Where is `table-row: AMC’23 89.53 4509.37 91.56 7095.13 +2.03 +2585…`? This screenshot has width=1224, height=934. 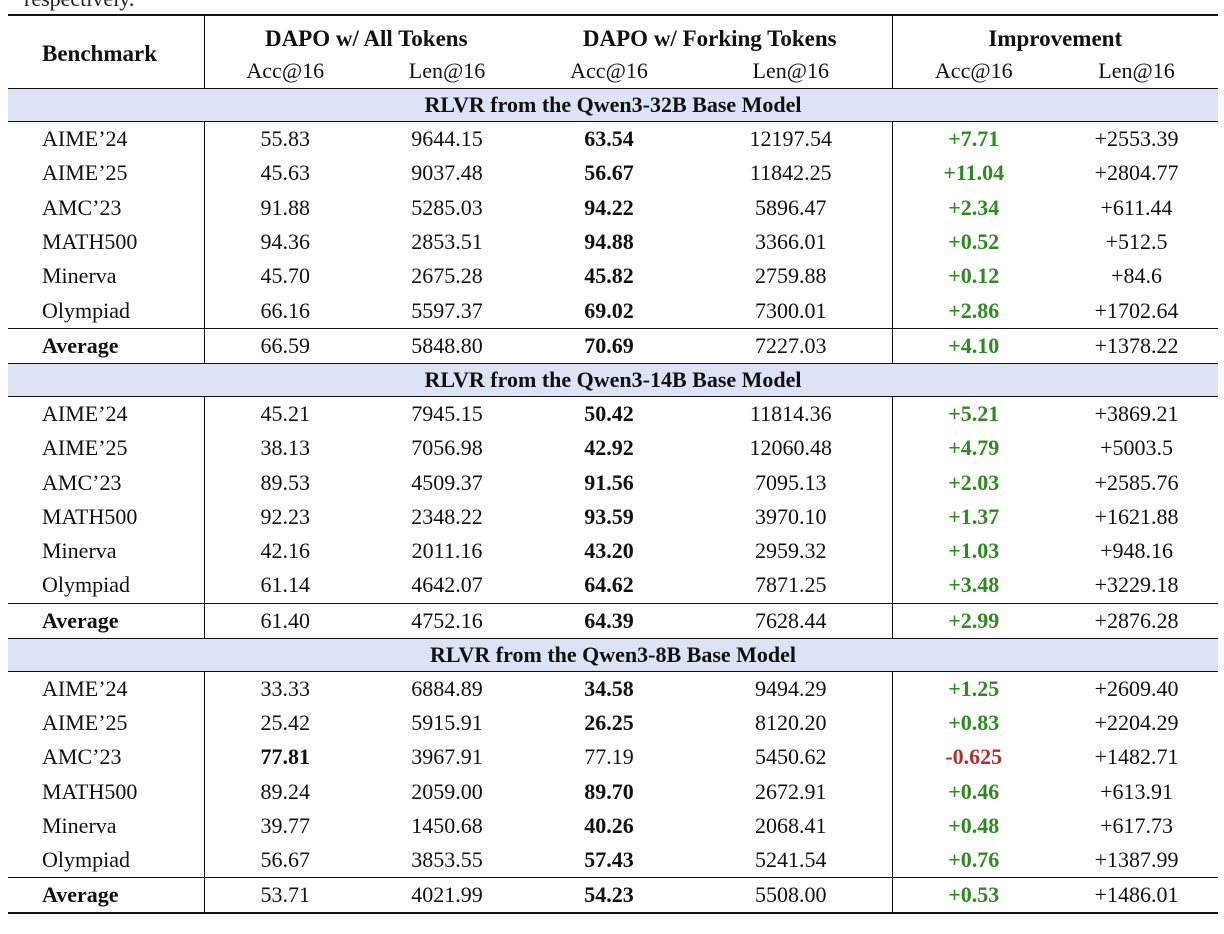
table-row: AMC’23 89.53 4509.37 91.56 7095.13 +2.03 +2585… is located at coordinates (613, 482).